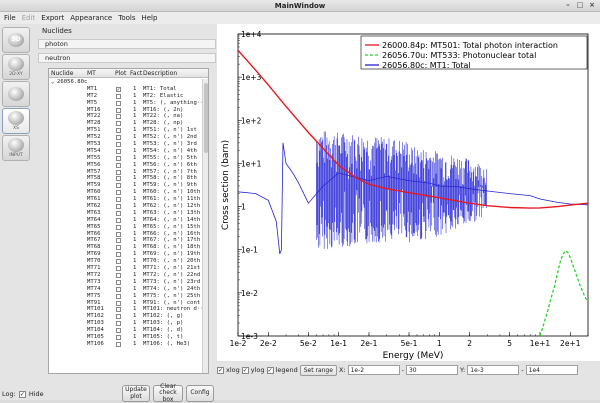 Image resolution: width=600 pixels, height=403 pixels. I want to click on table-row: MT52 1 MT52: (, n') 2nd, so click(126, 137).